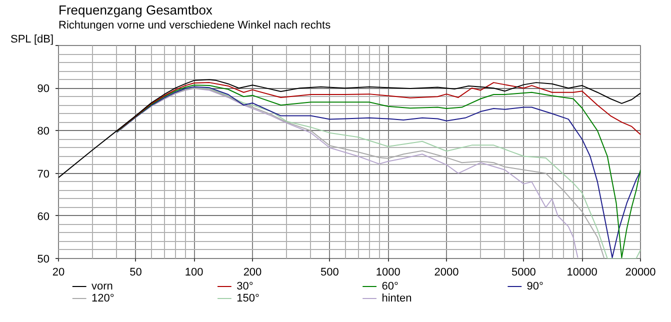 Image resolution: width=671 pixels, height=322 pixels. Describe the element at coordinates (58, 272) in the screenshot. I see `x-tick-label: 20` at that location.